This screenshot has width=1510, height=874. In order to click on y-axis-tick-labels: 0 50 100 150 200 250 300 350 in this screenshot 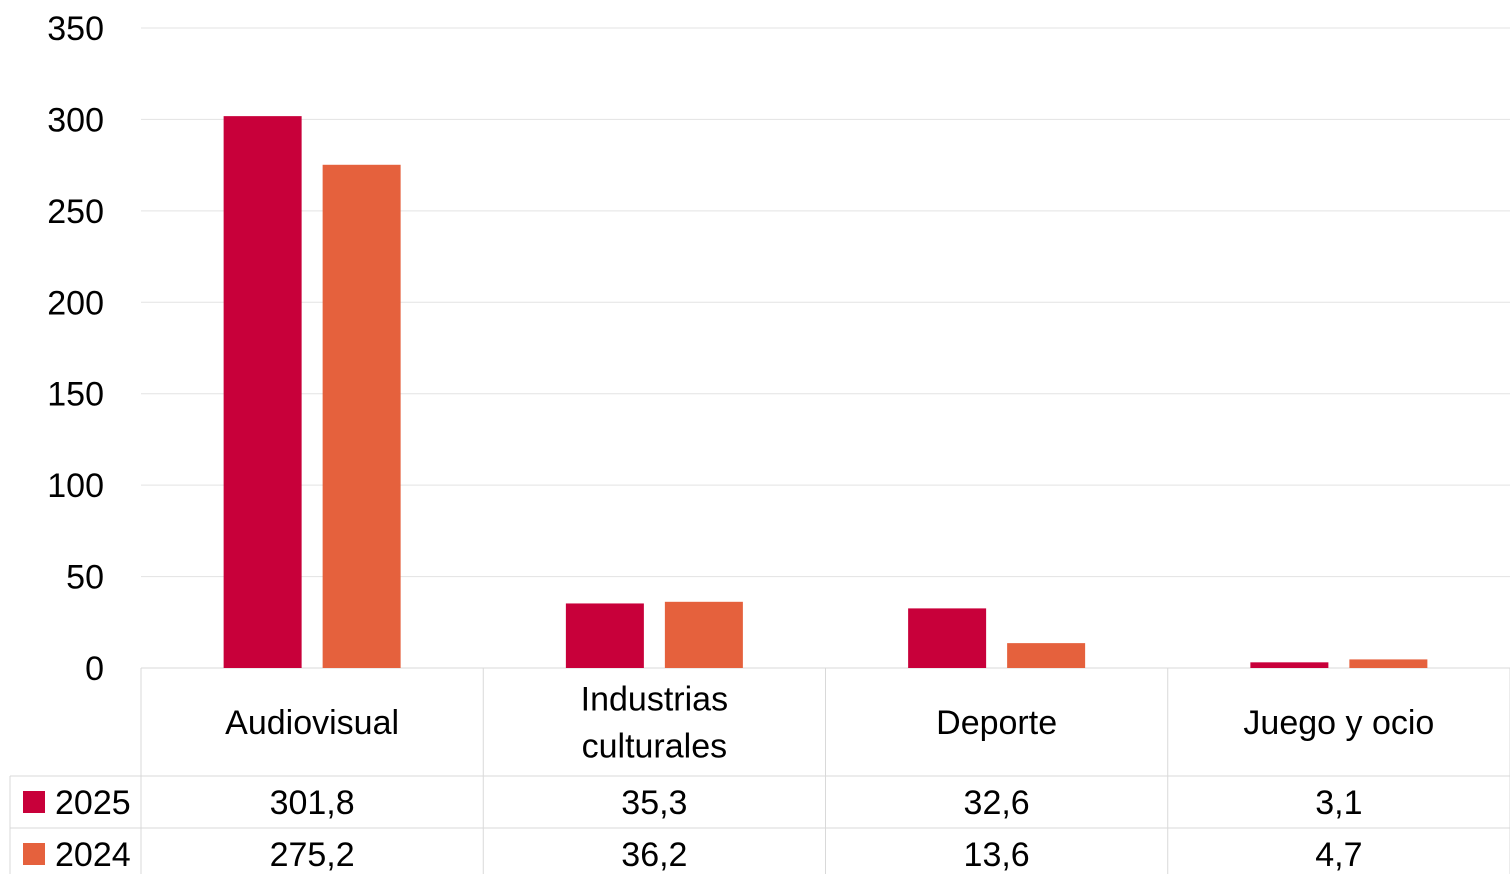, I will do `click(75, 349)`.